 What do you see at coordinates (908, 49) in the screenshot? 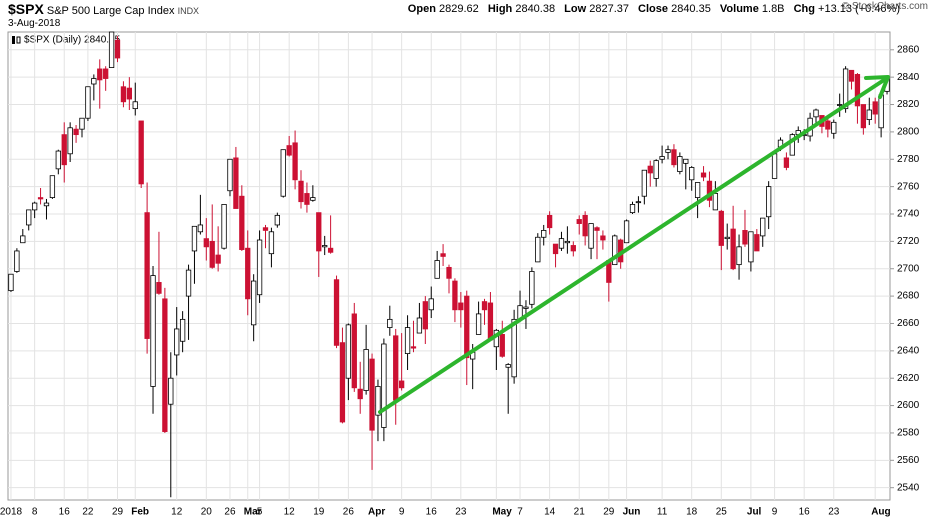
I see `y-tick-label: 2860` at bounding box center [908, 49].